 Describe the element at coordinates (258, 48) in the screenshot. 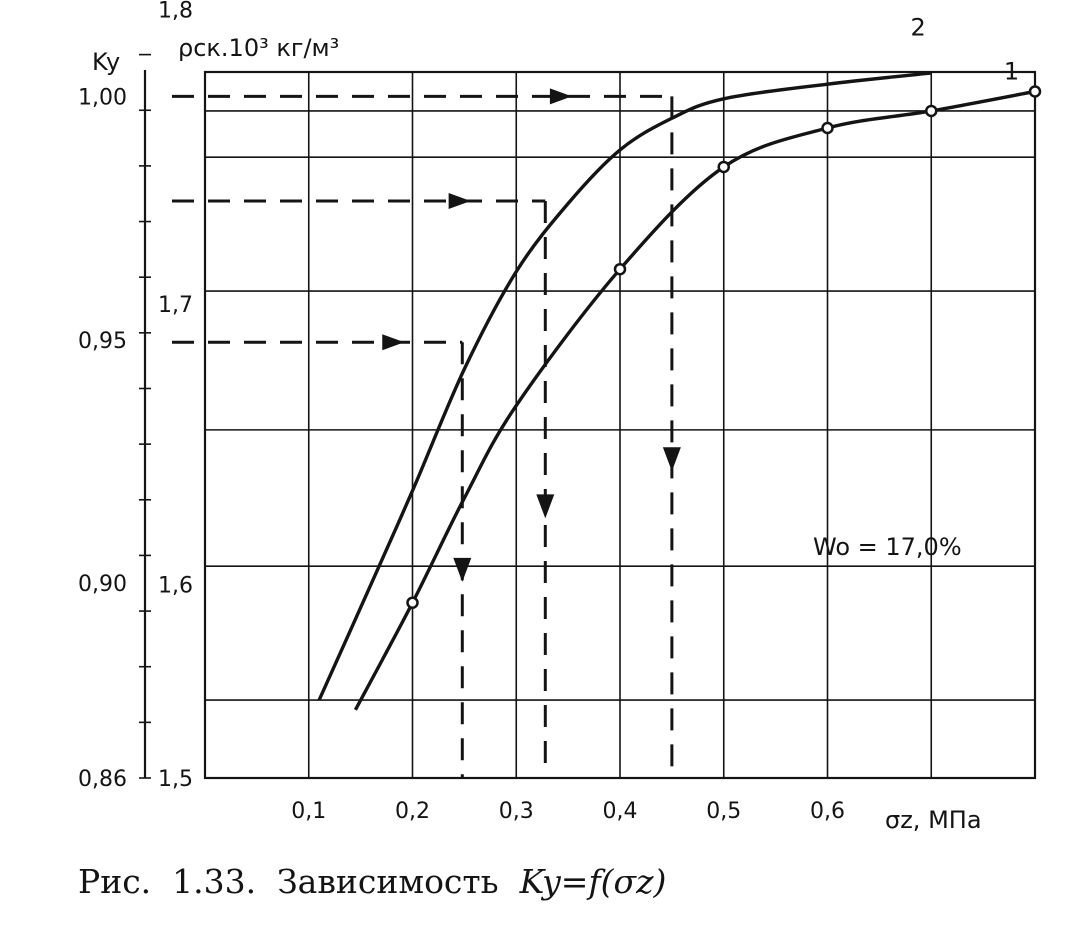

I see `density-axis-title: ρск.10³ кг/м³` at that location.